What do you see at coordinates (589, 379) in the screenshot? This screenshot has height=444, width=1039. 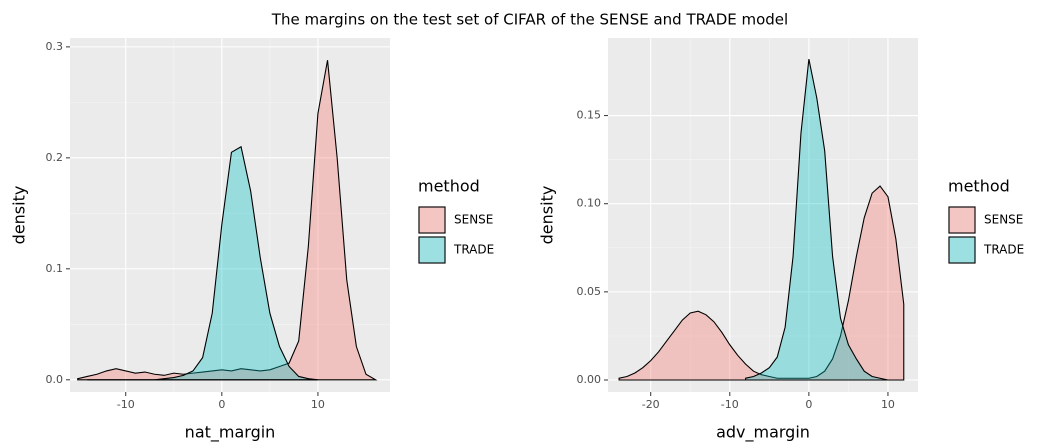 I see `y-tick-label: 0.00` at bounding box center [589, 379].